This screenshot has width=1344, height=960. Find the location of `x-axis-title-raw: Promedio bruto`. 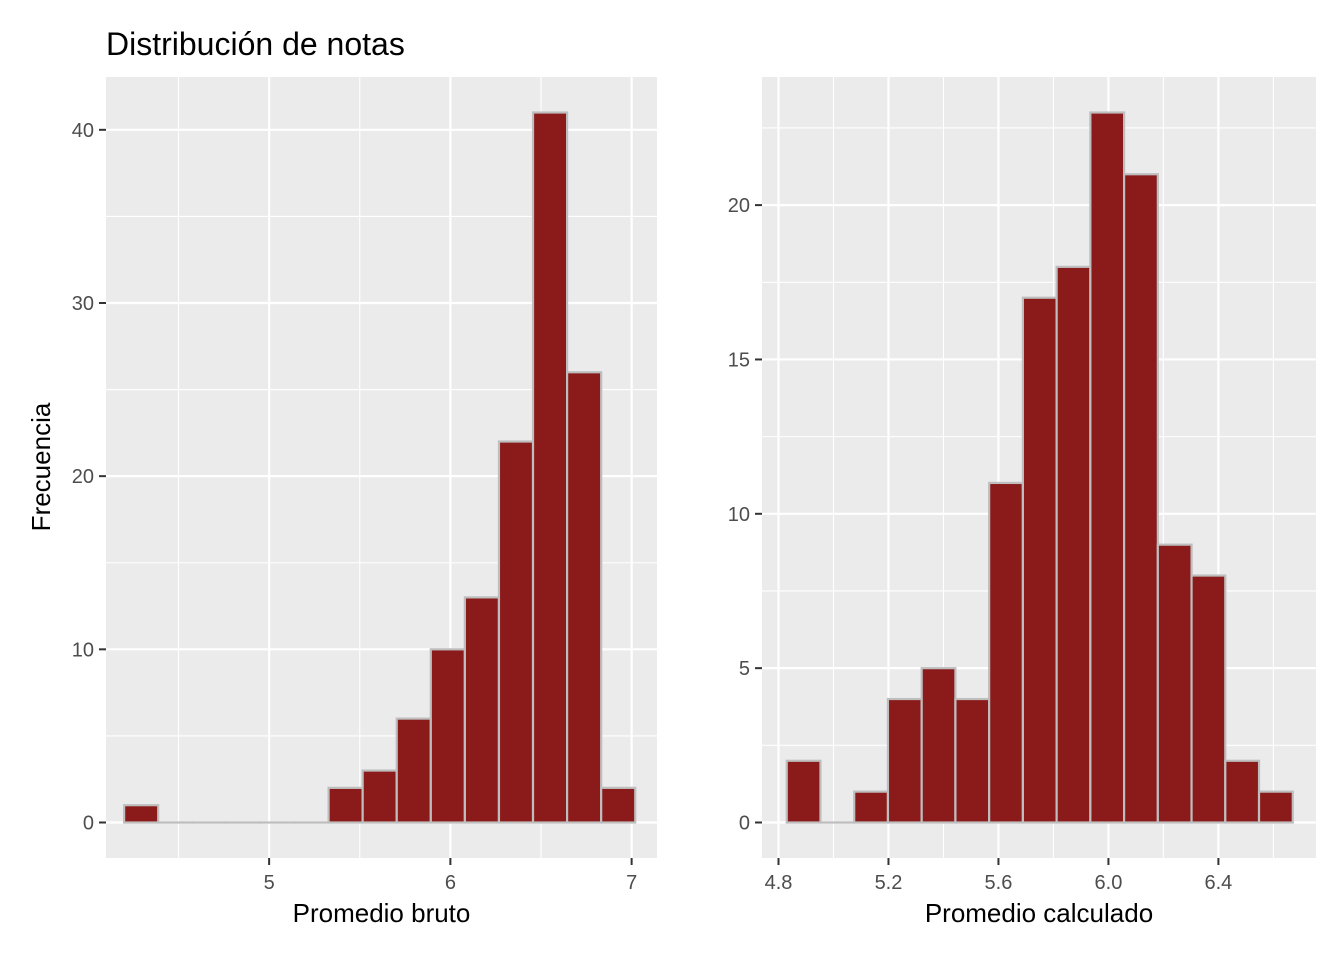

x-axis-title-raw: Promedio bruto is located at coordinates (382, 913).